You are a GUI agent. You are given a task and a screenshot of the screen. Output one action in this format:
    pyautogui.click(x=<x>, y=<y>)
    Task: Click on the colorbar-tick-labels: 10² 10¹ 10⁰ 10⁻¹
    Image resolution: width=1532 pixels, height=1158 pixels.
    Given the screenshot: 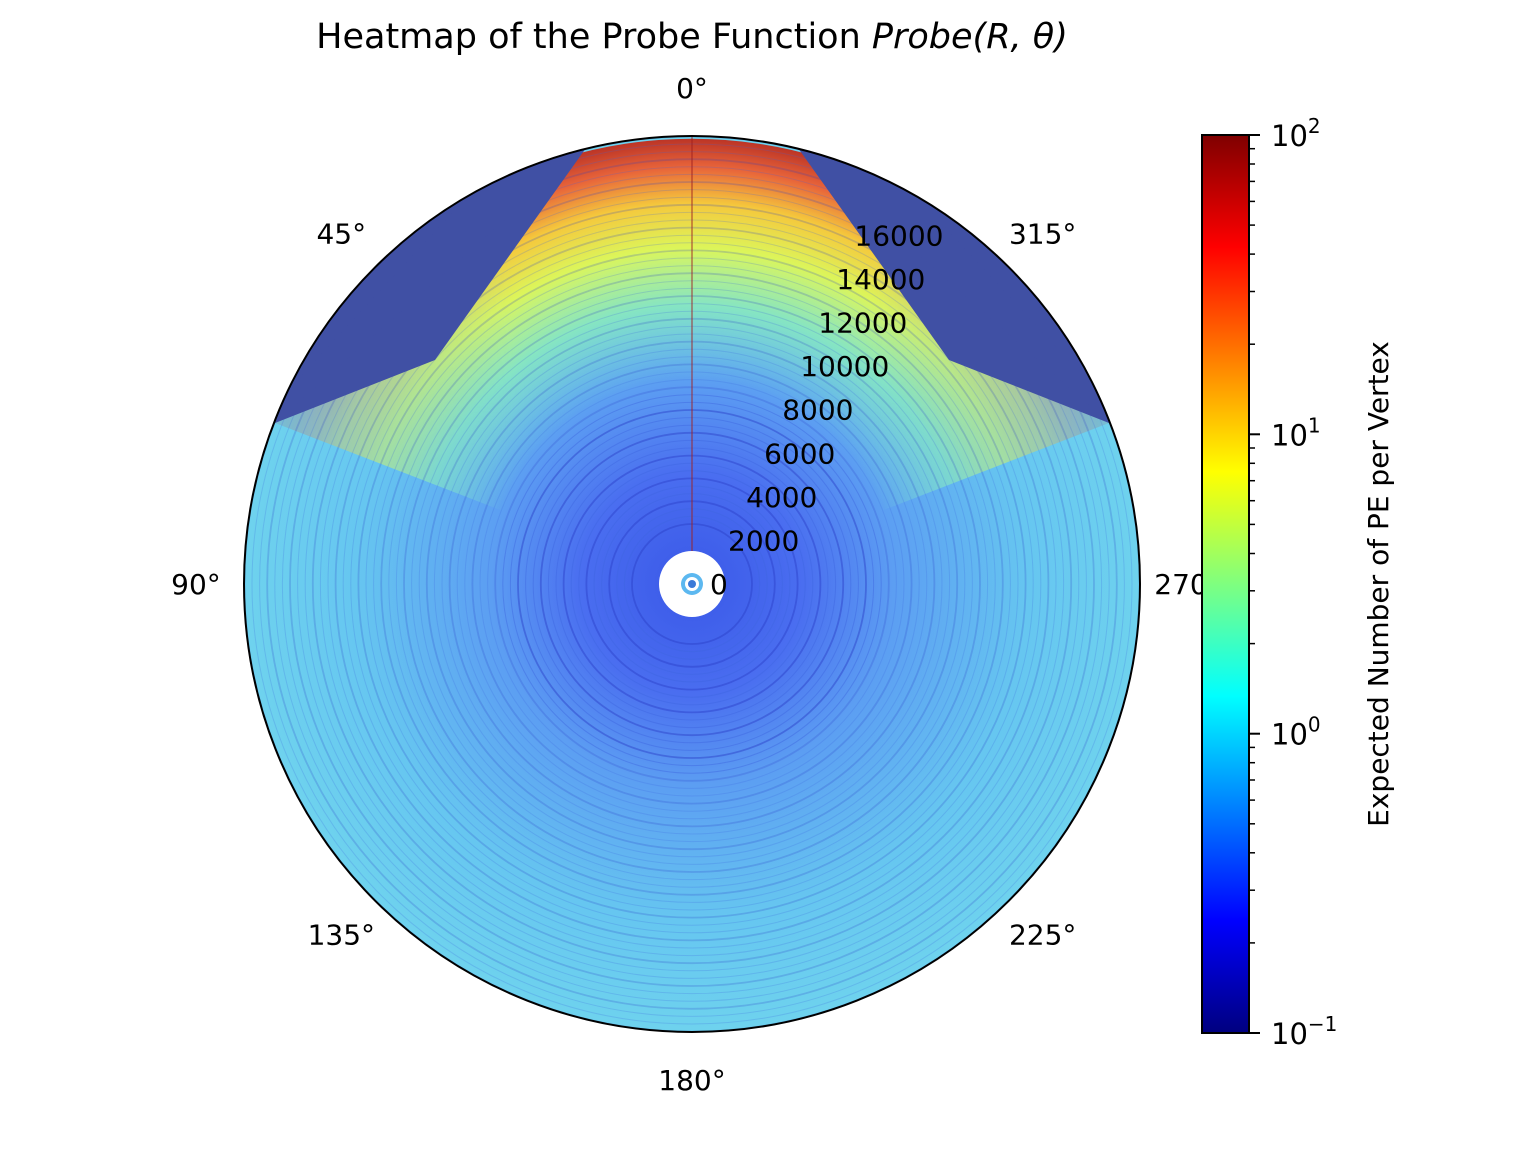 What is the action you would take?
    pyautogui.click(x=1293, y=582)
    